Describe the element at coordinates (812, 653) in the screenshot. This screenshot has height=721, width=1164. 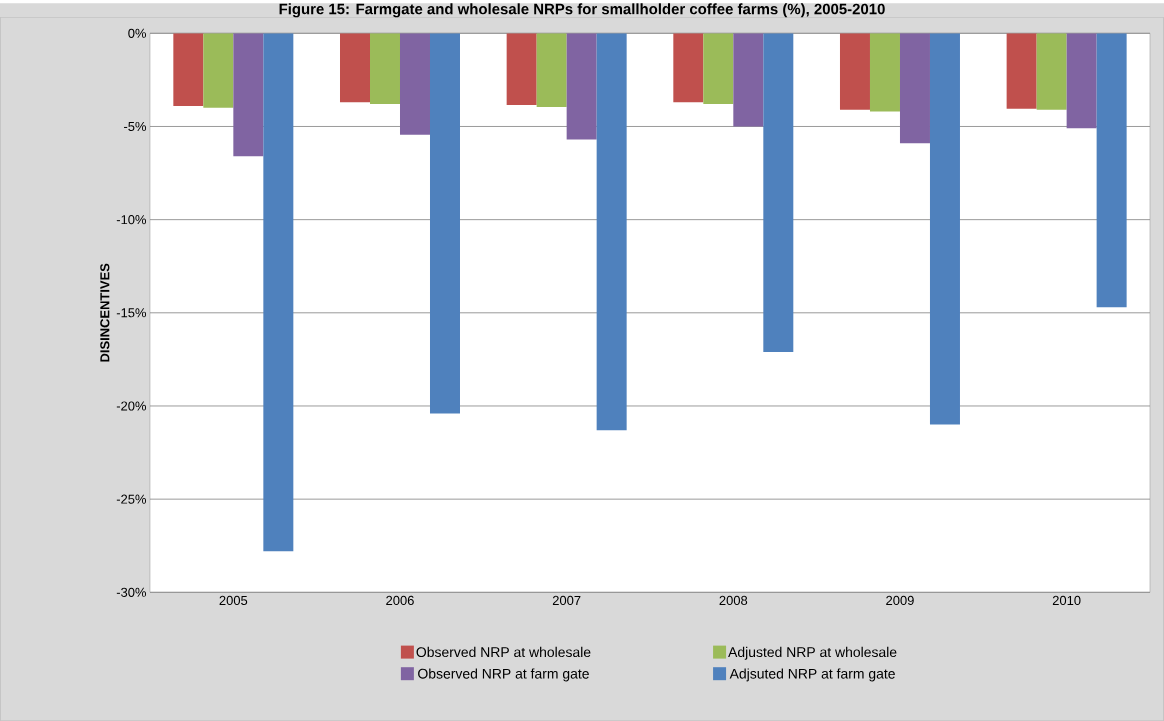
I see `legend-label: Adjusted NRP at wholesale` at that location.